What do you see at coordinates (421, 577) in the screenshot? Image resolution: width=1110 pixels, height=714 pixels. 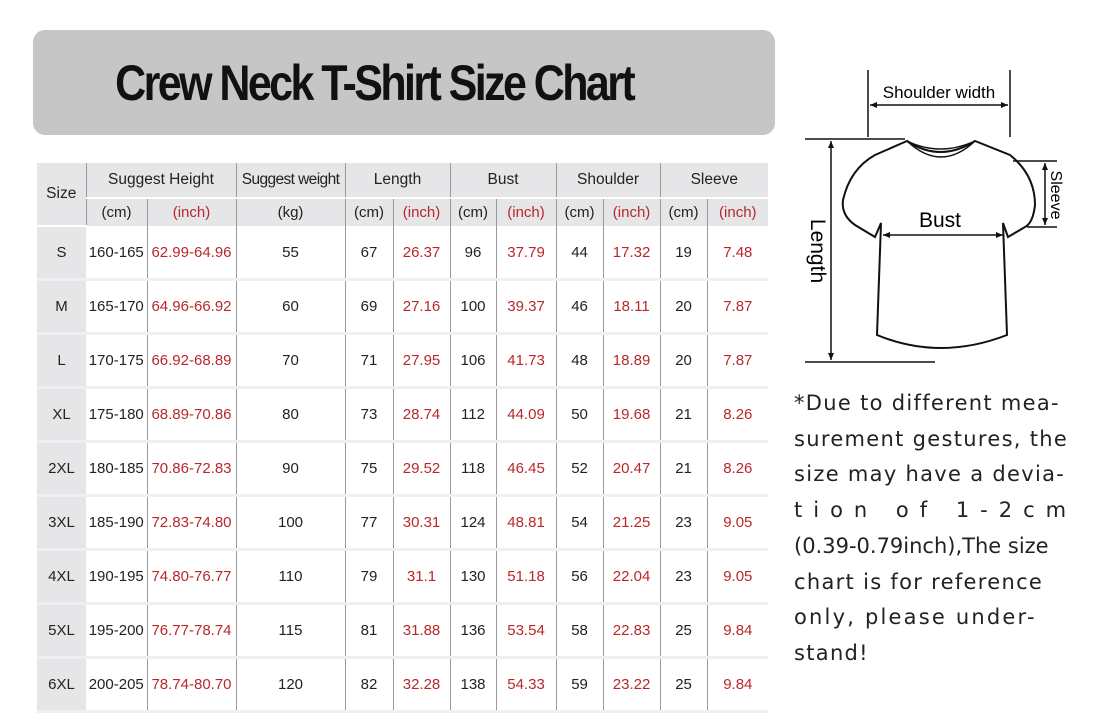 I see `inch-cell: 31.1` at bounding box center [421, 577].